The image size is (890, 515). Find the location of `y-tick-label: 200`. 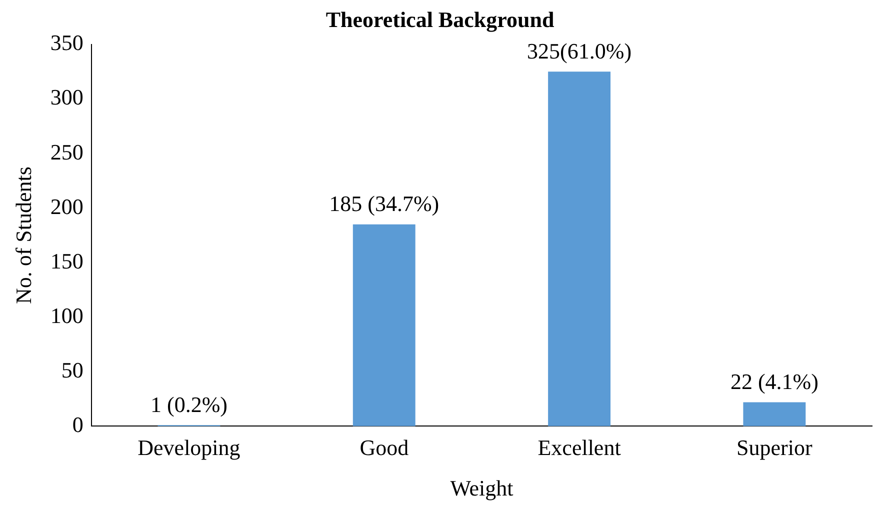

y-tick-label: 200 is located at coordinates (67, 206).